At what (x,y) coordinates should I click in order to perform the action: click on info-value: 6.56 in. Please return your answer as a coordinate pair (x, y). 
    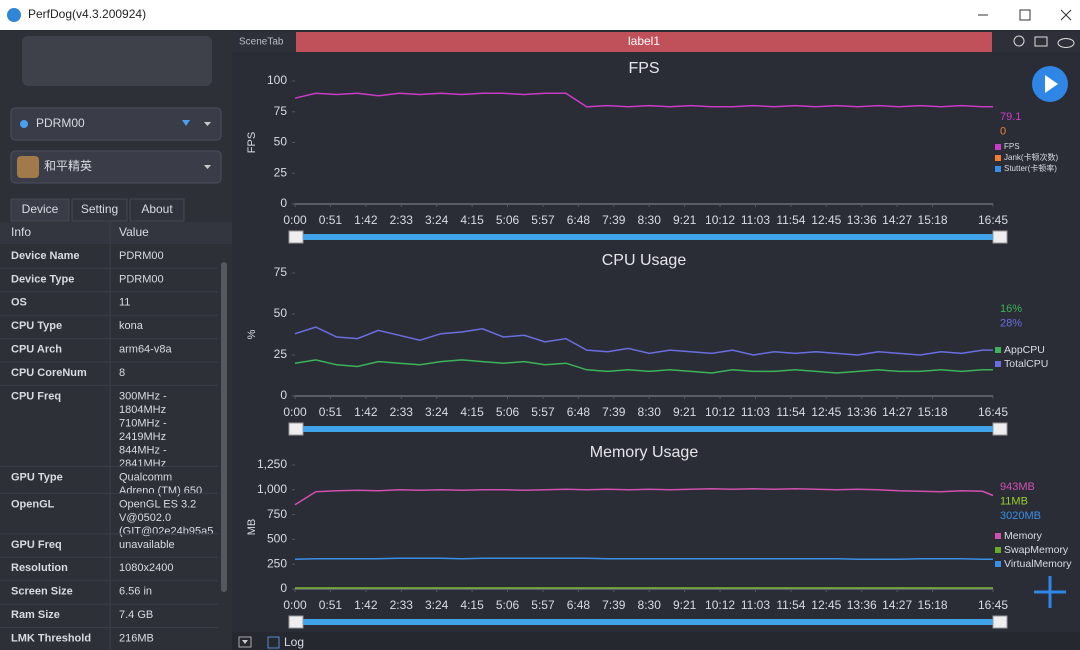
    Looking at the image, I should click on (135, 592).